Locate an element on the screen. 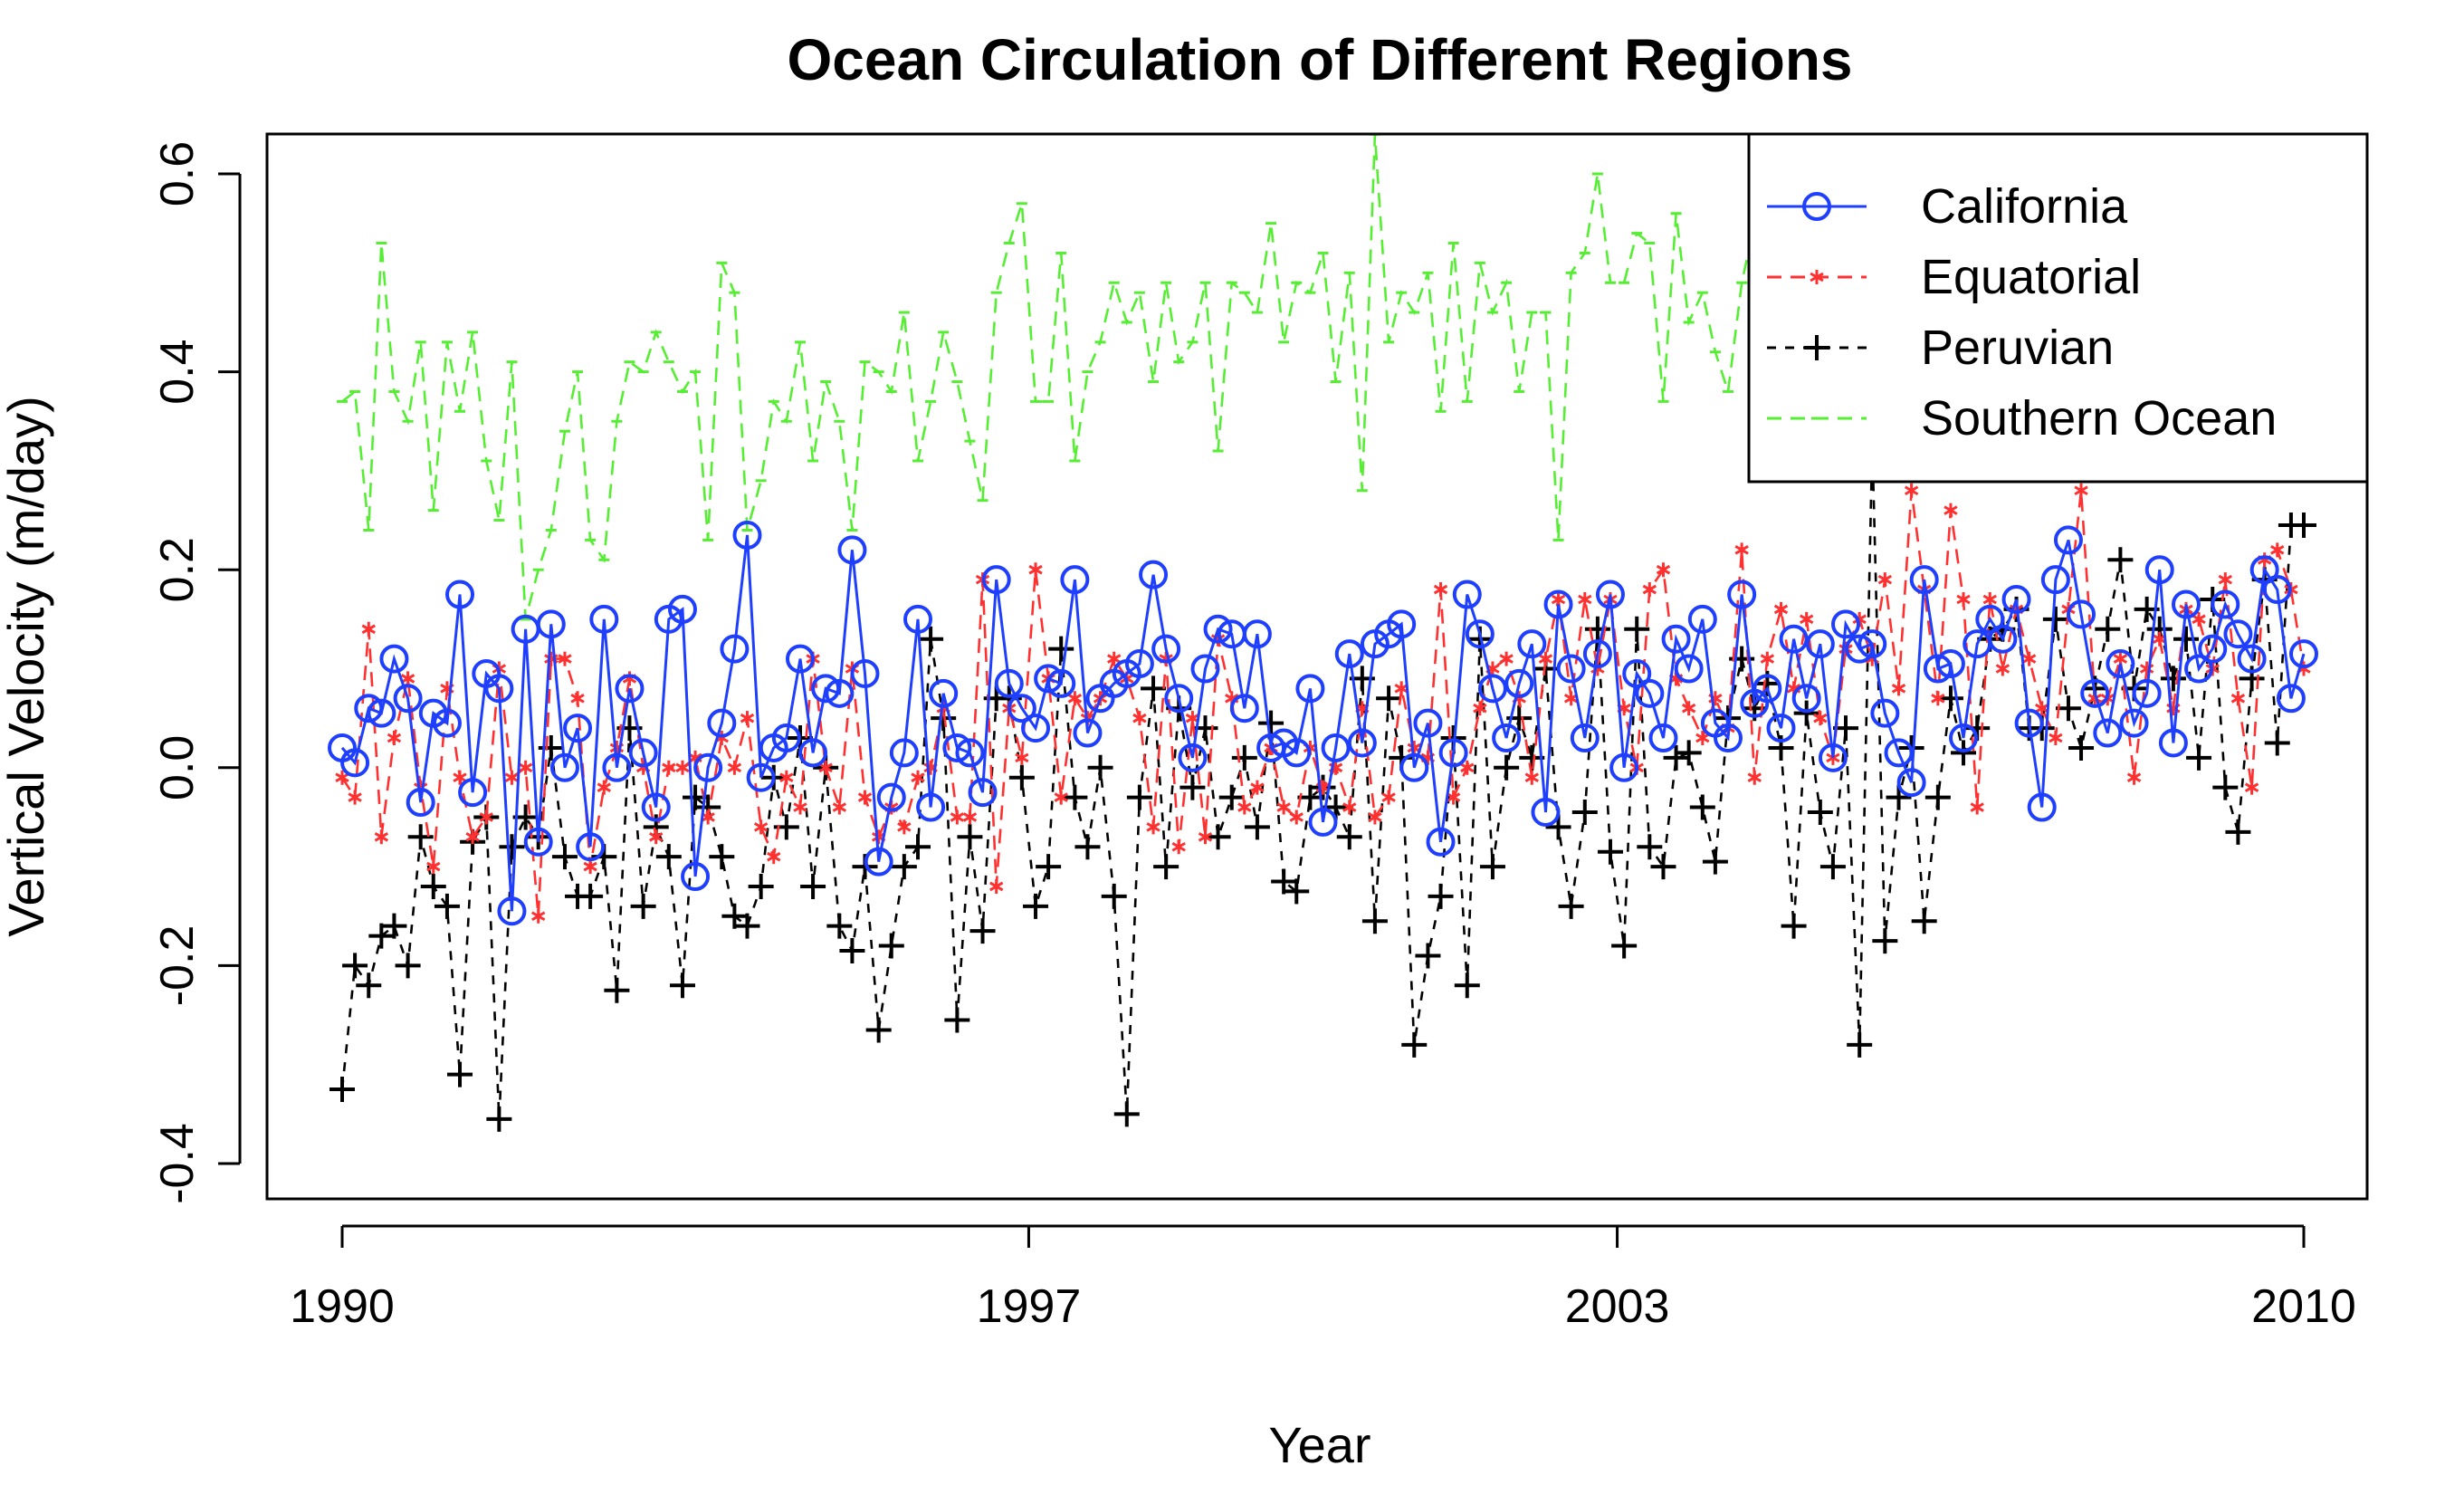 The height and width of the screenshot is (1485, 2464). legend-box is located at coordinates (2058, 308).